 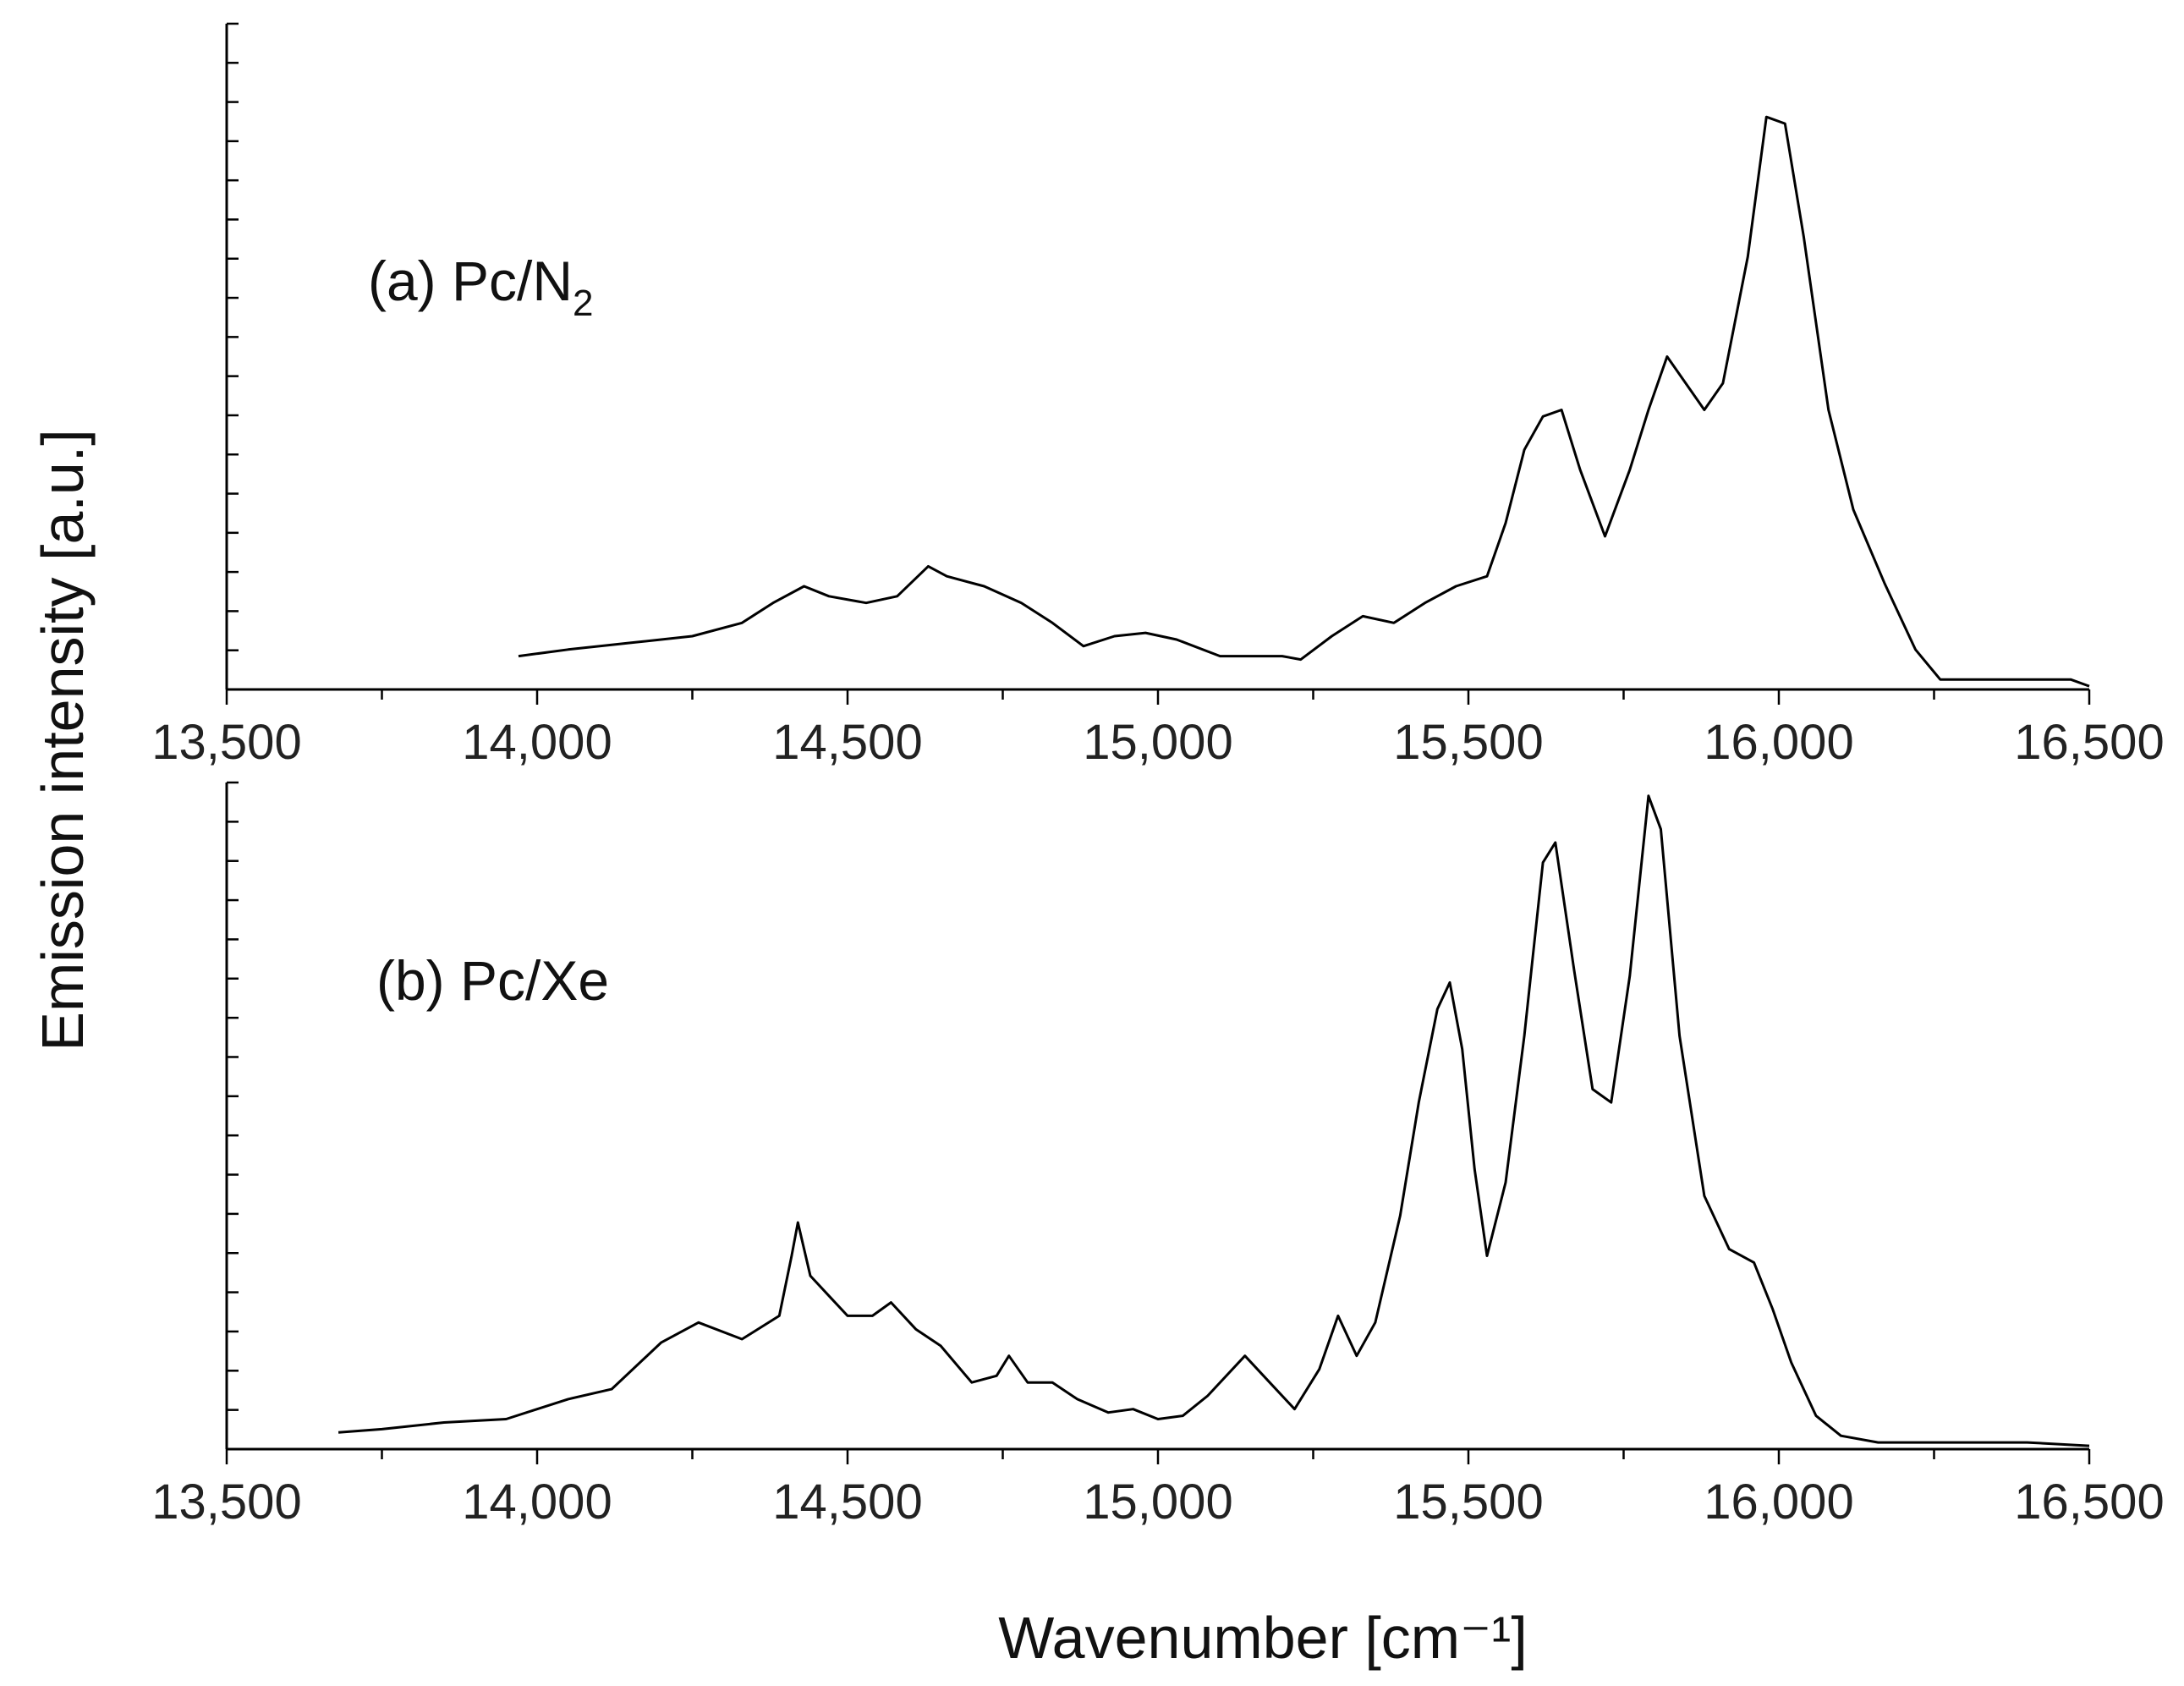 What do you see at coordinates (1263, 1638) in the screenshot?
I see `x-axis-title: Wavenumber [cm⁻¹]` at bounding box center [1263, 1638].